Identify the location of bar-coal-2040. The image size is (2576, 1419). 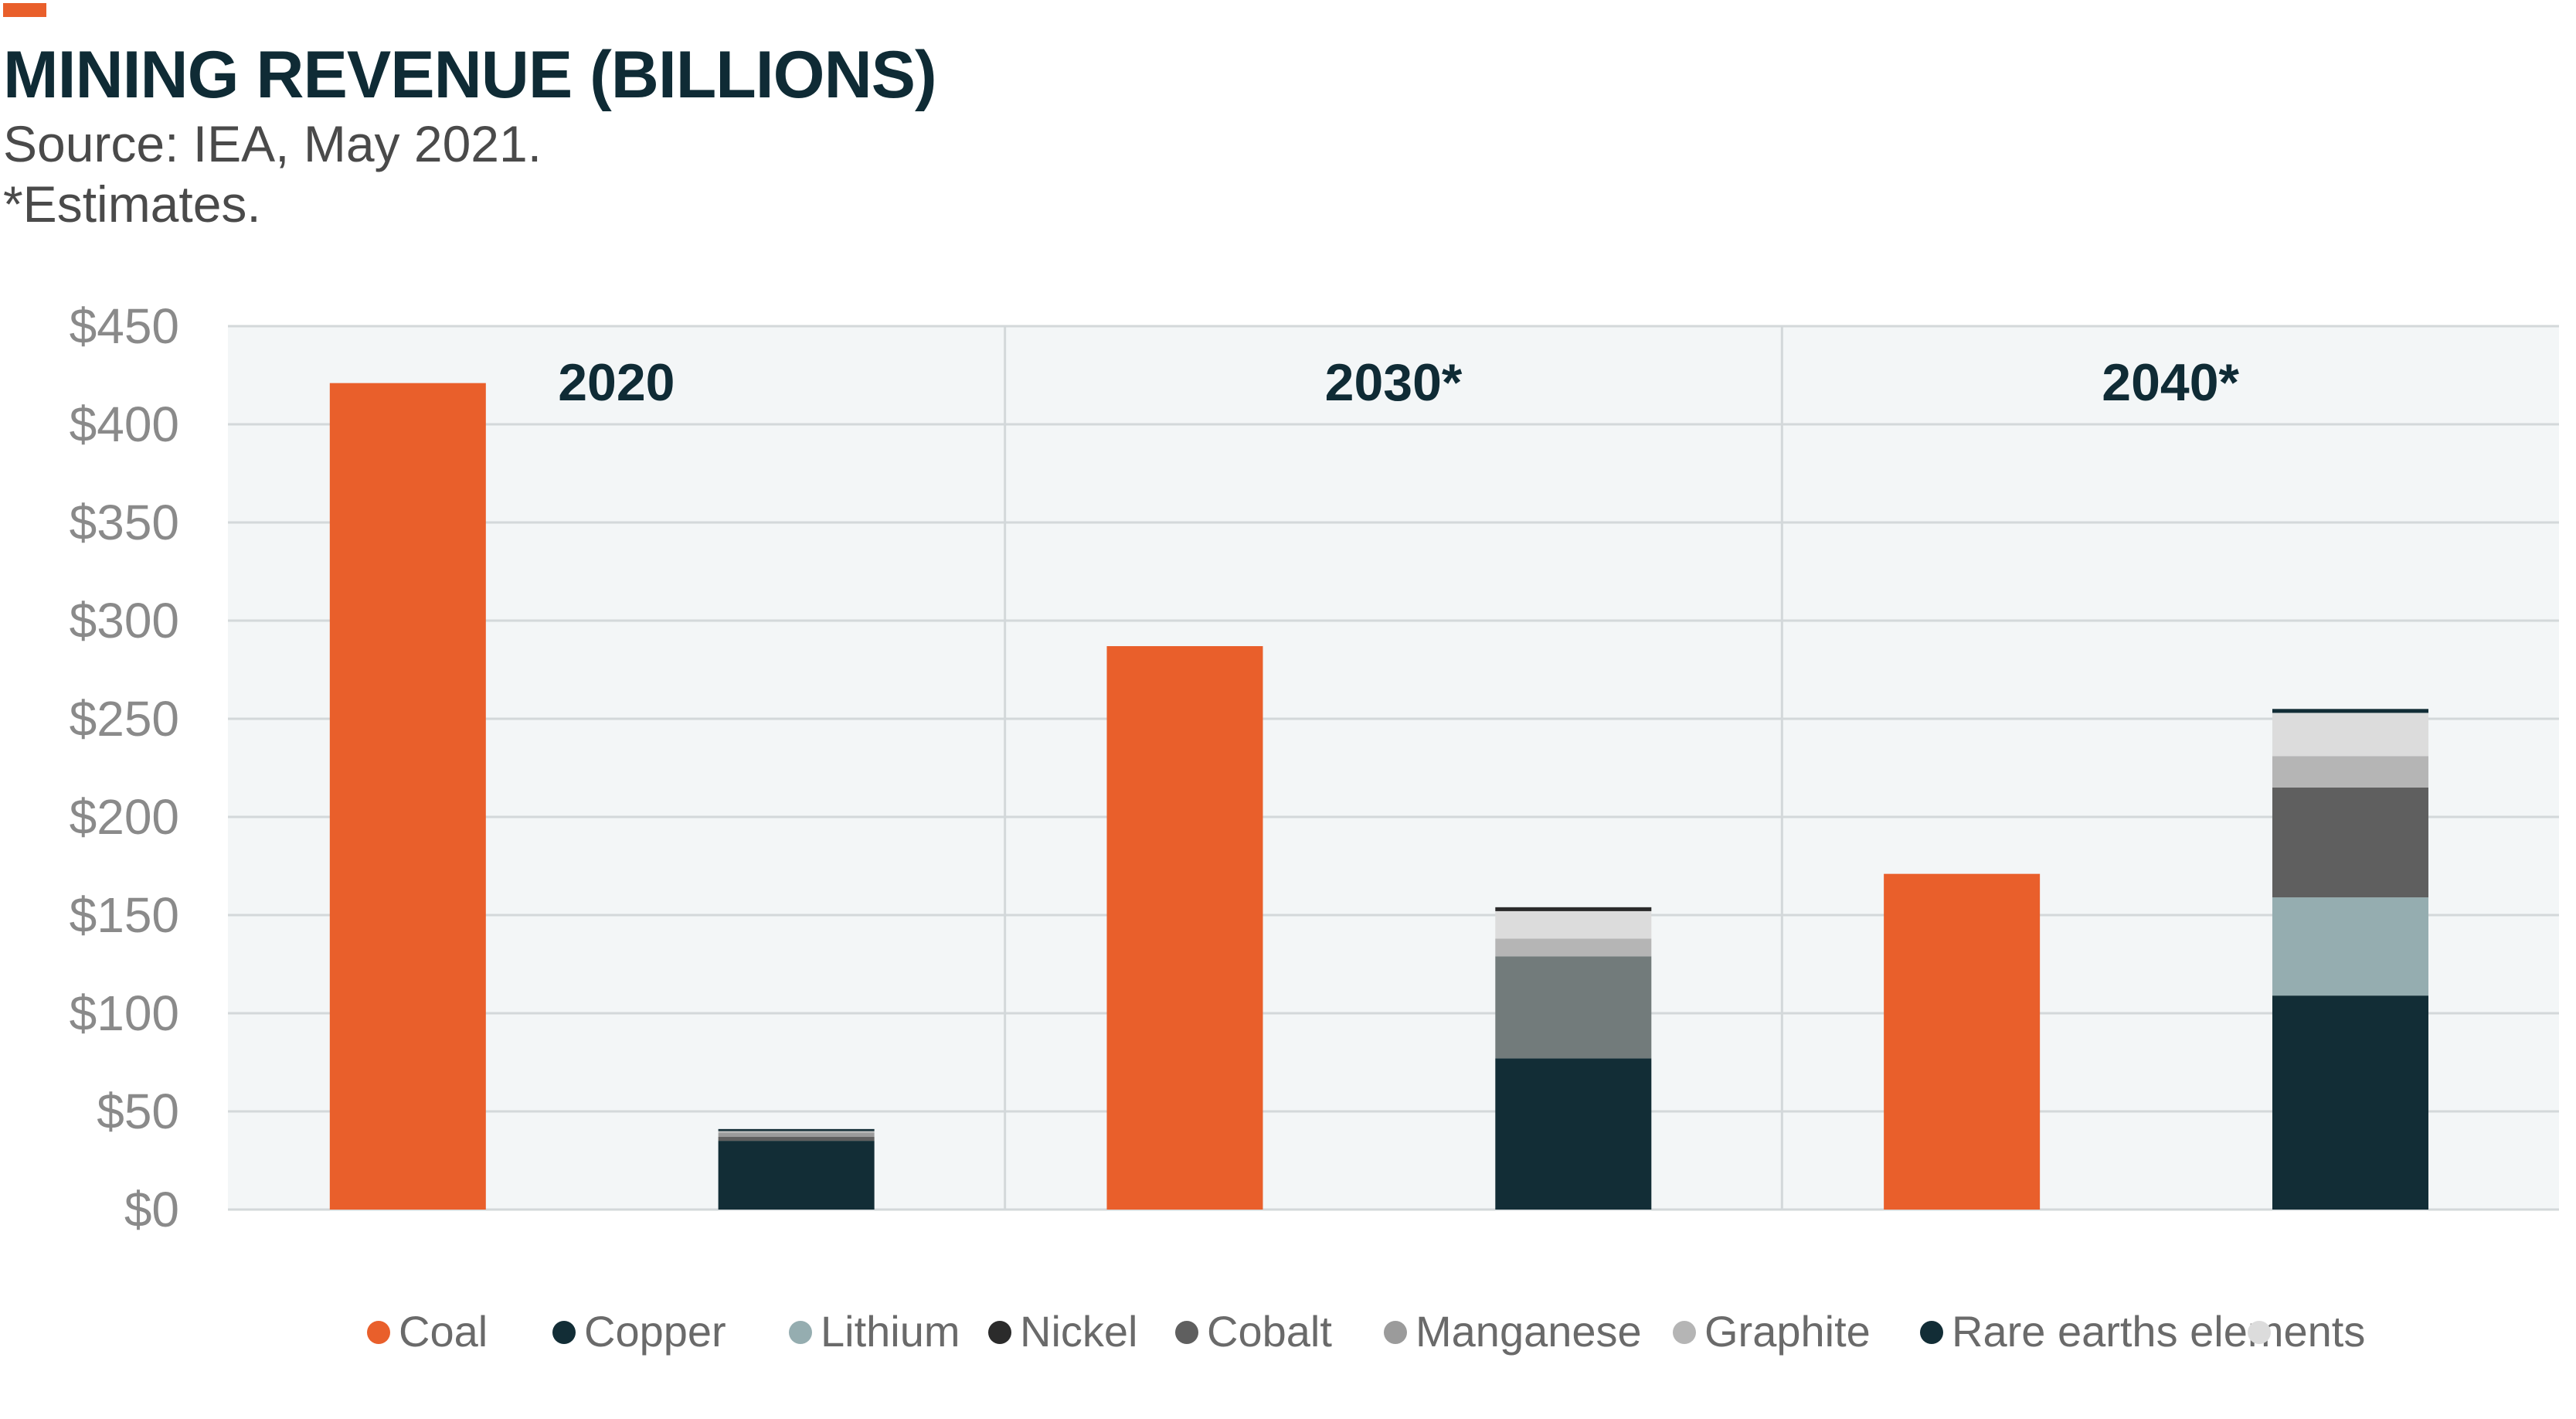
(1962, 1041).